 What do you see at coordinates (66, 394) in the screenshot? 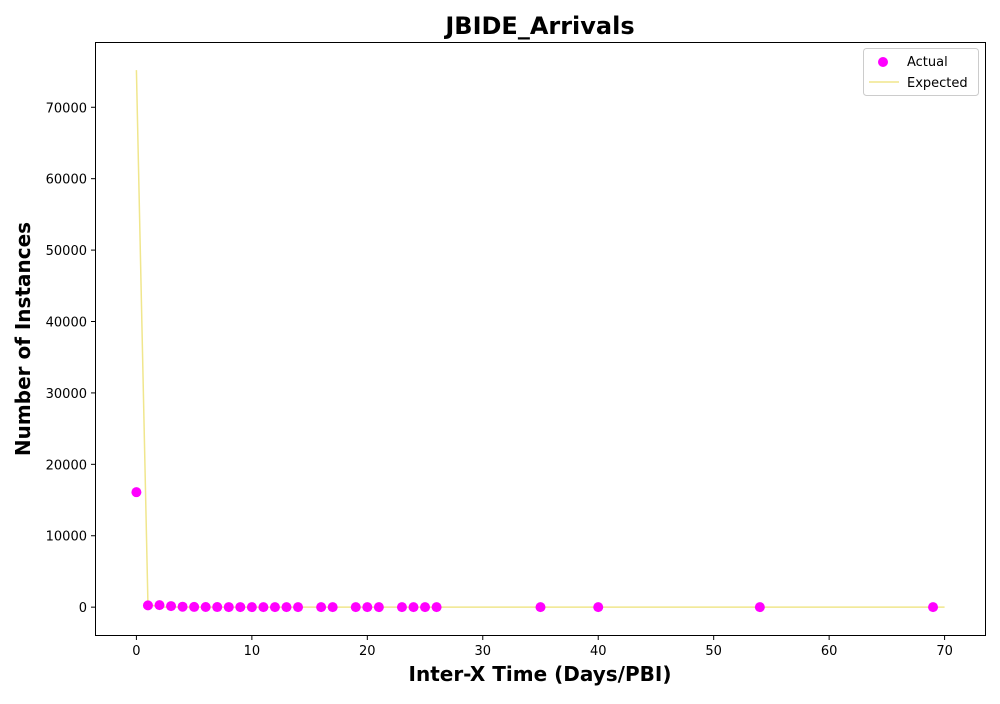
I see `y-tick-label: 30000` at bounding box center [66, 394].